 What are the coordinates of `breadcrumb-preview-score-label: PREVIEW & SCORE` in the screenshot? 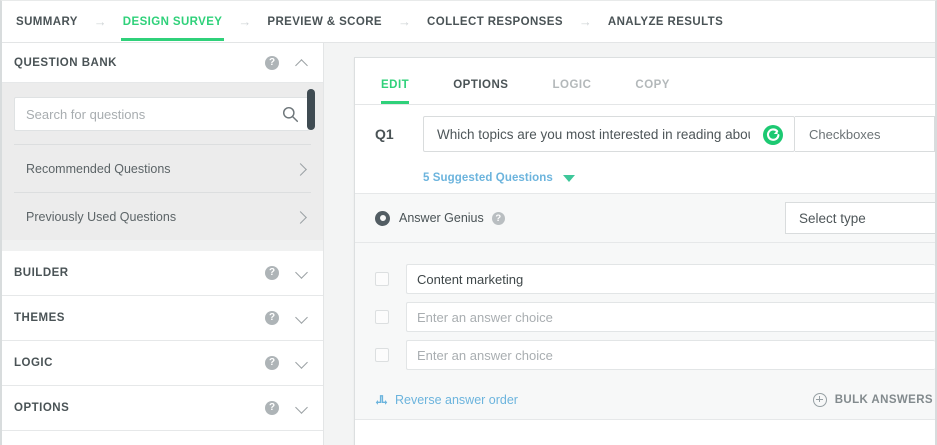 It's located at (325, 21).